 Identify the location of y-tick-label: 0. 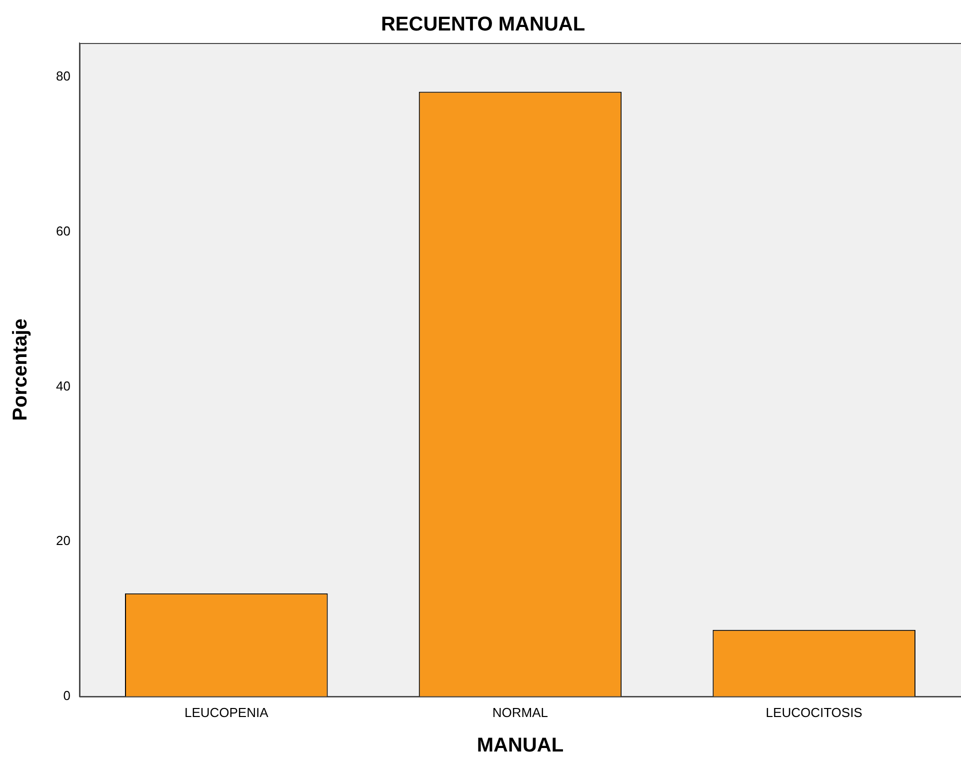
(66, 695).